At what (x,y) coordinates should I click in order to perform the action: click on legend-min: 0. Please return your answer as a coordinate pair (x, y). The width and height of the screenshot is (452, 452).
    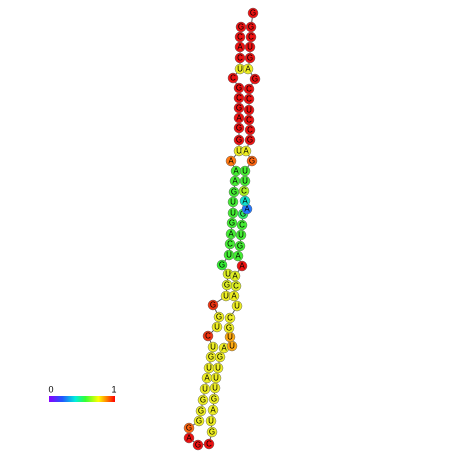
    Looking at the image, I should click on (50, 389).